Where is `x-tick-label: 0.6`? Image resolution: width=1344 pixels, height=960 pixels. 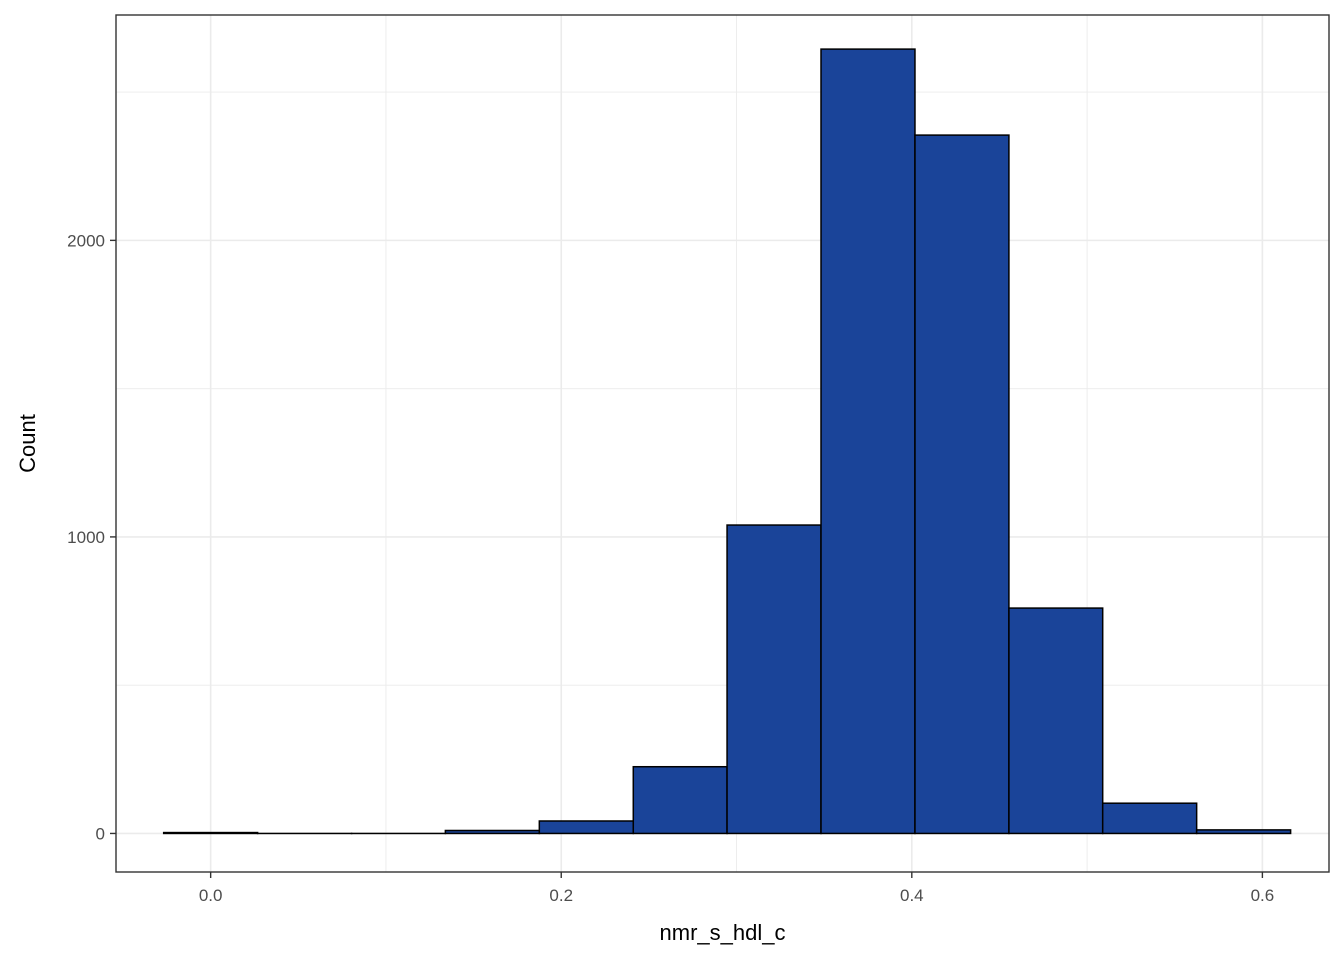
x-tick-label: 0.6 is located at coordinates (1263, 895).